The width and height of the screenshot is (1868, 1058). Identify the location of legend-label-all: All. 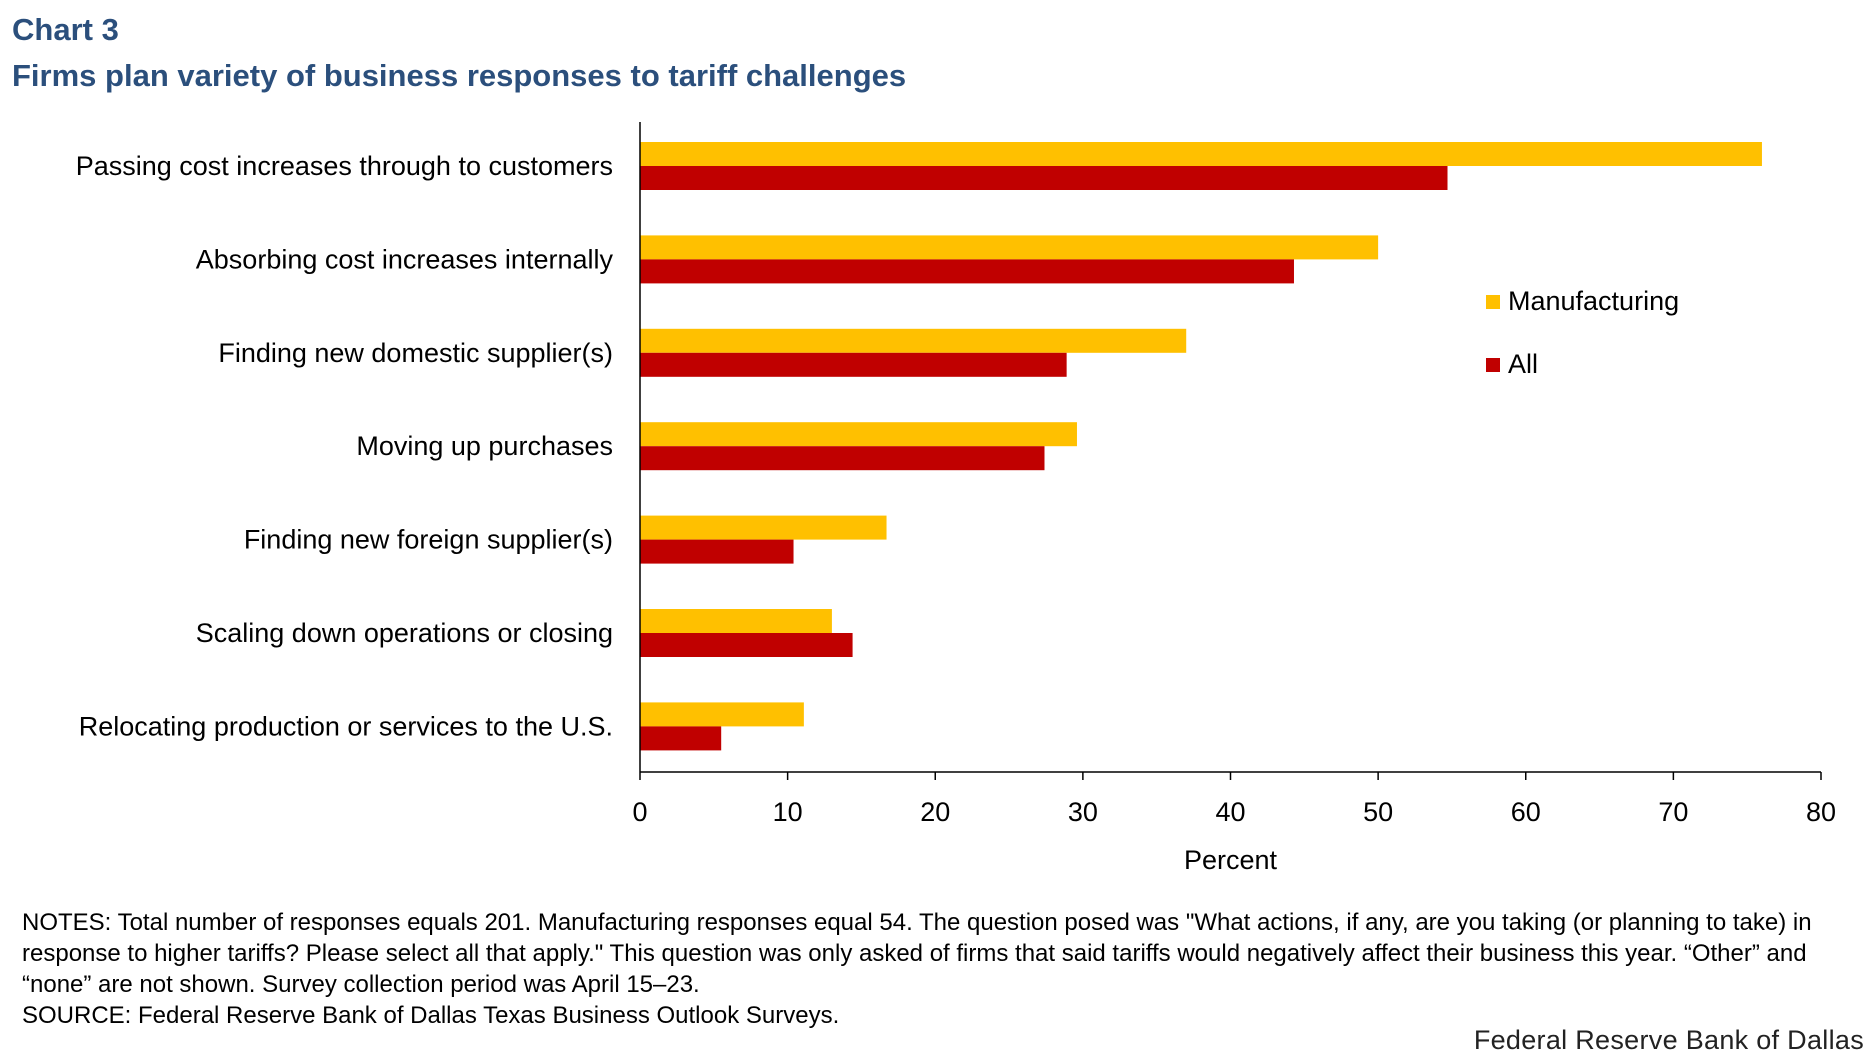
(1523, 364).